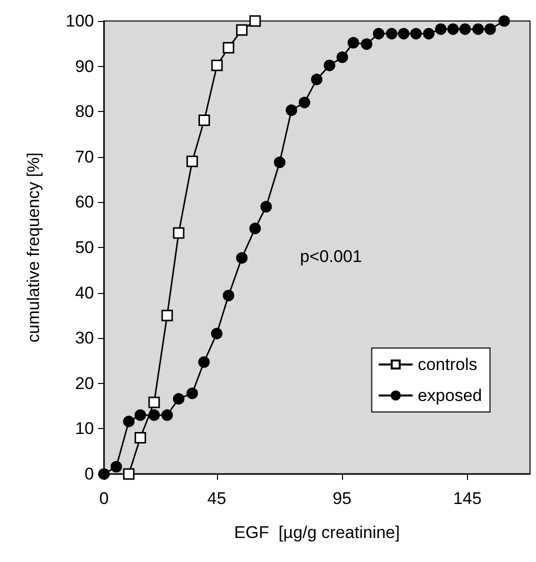 This screenshot has height=562, width=536. What do you see at coordinates (84, 383) in the screenshot?
I see `y-tick-label: 20` at bounding box center [84, 383].